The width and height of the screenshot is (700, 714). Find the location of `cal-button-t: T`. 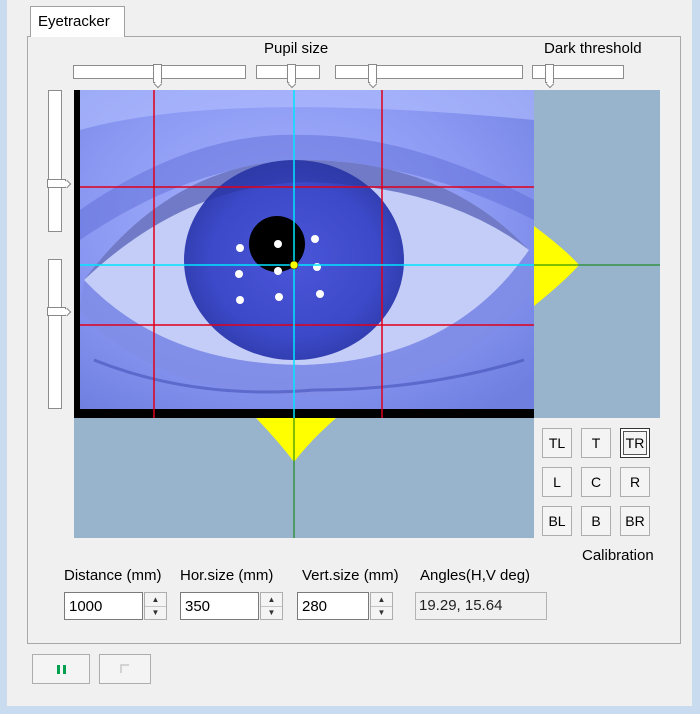

cal-button-t: T is located at coordinates (596, 443).